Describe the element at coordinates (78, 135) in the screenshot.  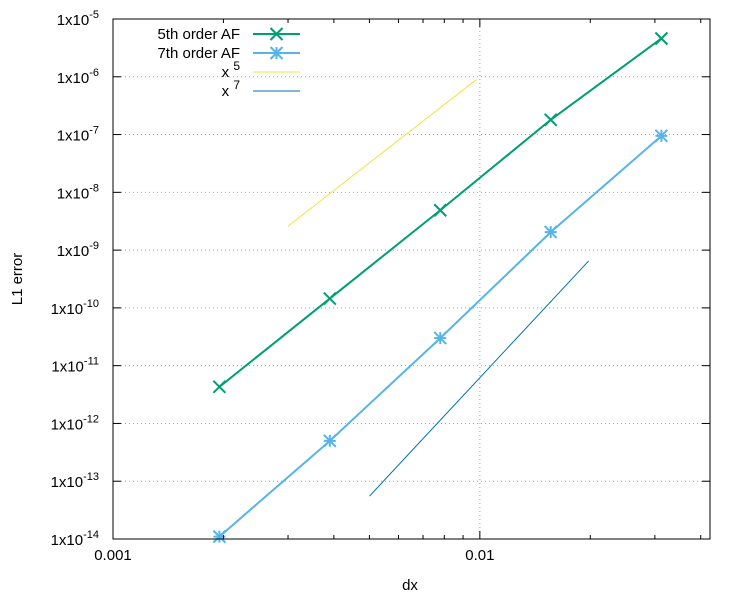
I see `y-tick-label: 1x10⁻⁷` at that location.